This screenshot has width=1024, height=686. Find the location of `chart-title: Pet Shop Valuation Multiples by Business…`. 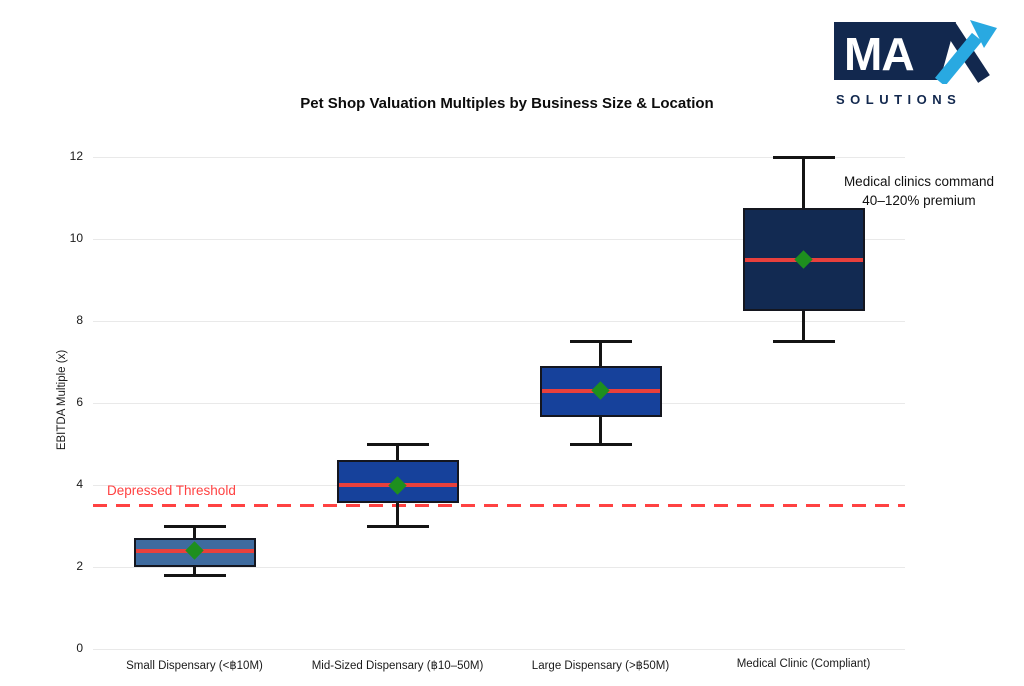

chart-title: Pet Shop Valuation Multiples by Business… is located at coordinates (507, 103).